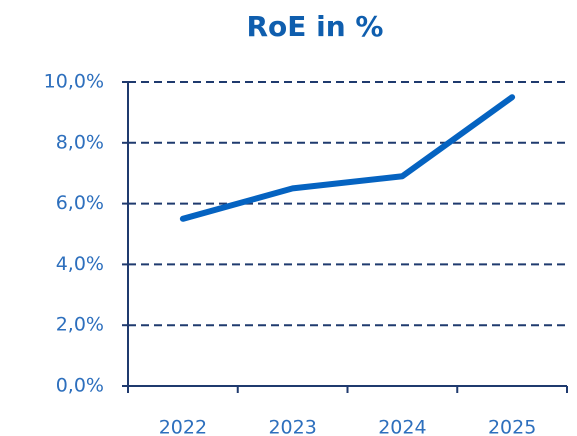 The image size is (577, 436). I want to click on x-tick-label: 2025, so click(512, 426).